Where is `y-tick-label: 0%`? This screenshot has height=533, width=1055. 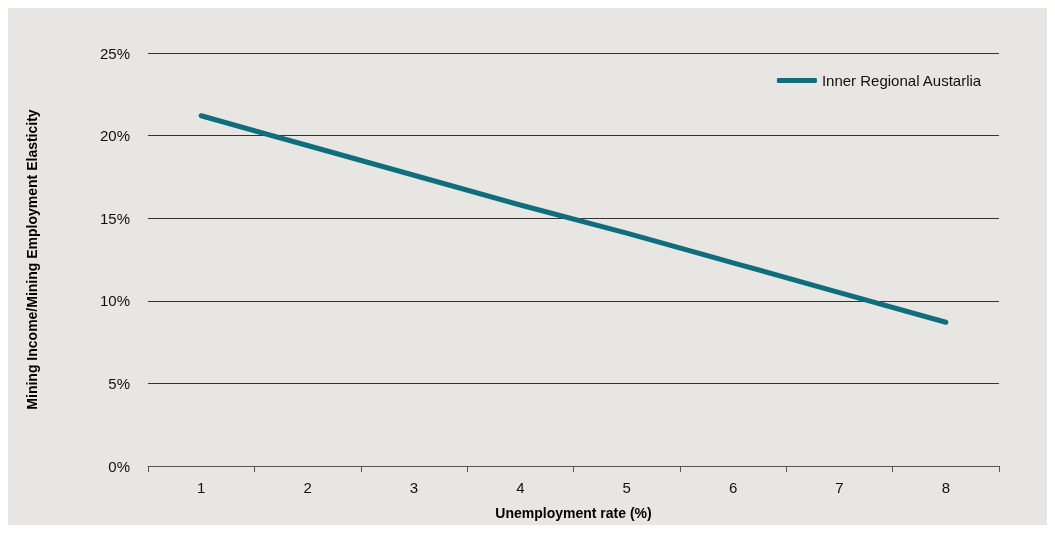 y-tick-label: 0% is located at coordinates (119, 466).